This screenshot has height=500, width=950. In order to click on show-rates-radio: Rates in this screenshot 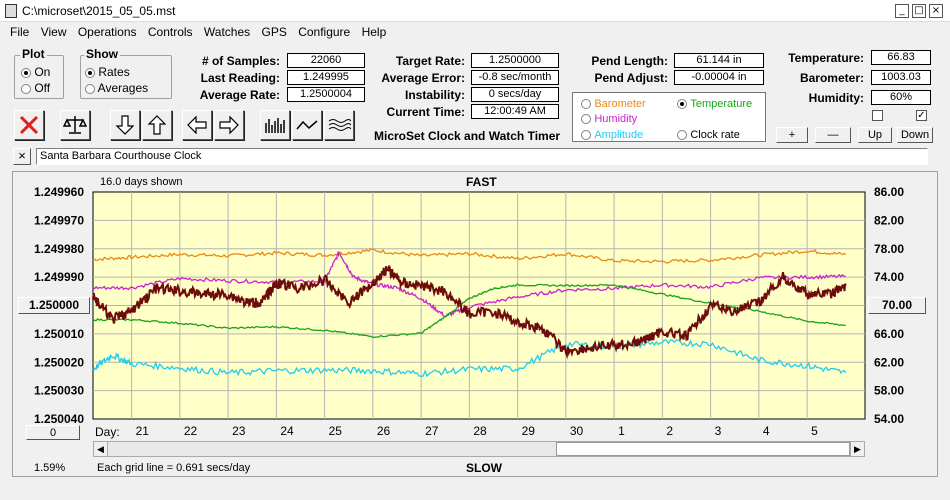, I will do `click(107, 72)`.